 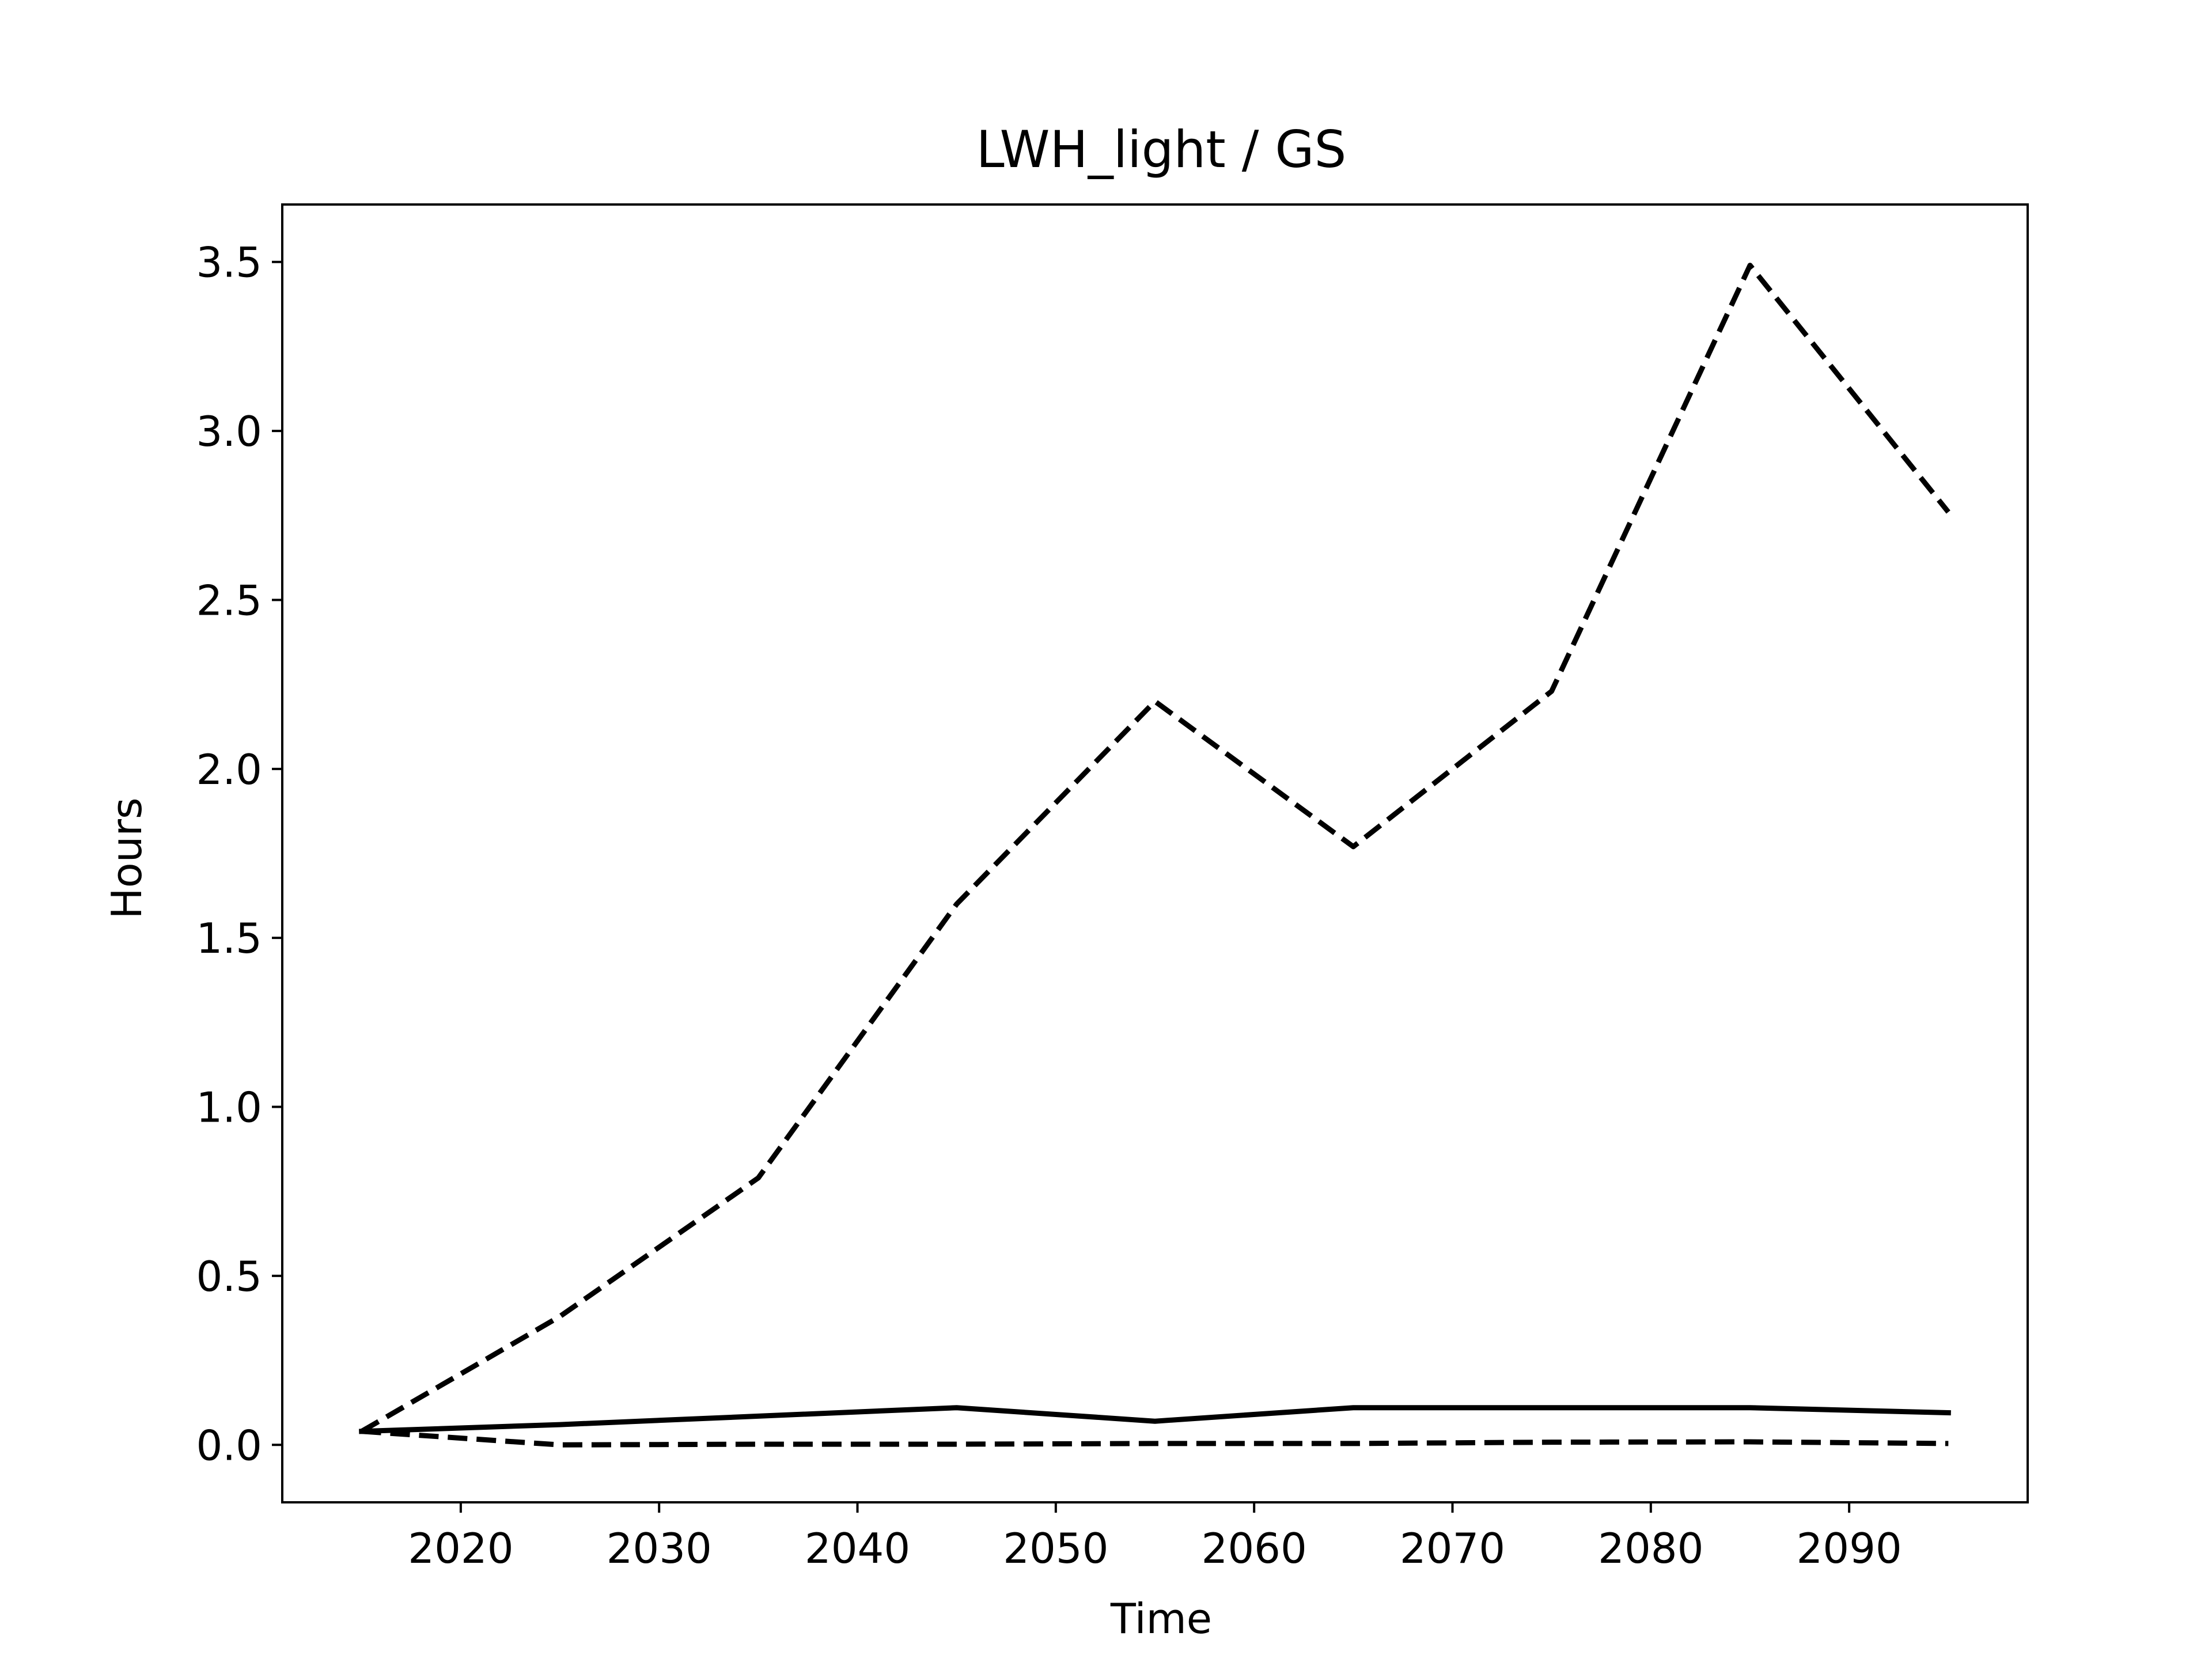 I want to click on x-tick-label: 2070, so click(x=1452, y=1548).